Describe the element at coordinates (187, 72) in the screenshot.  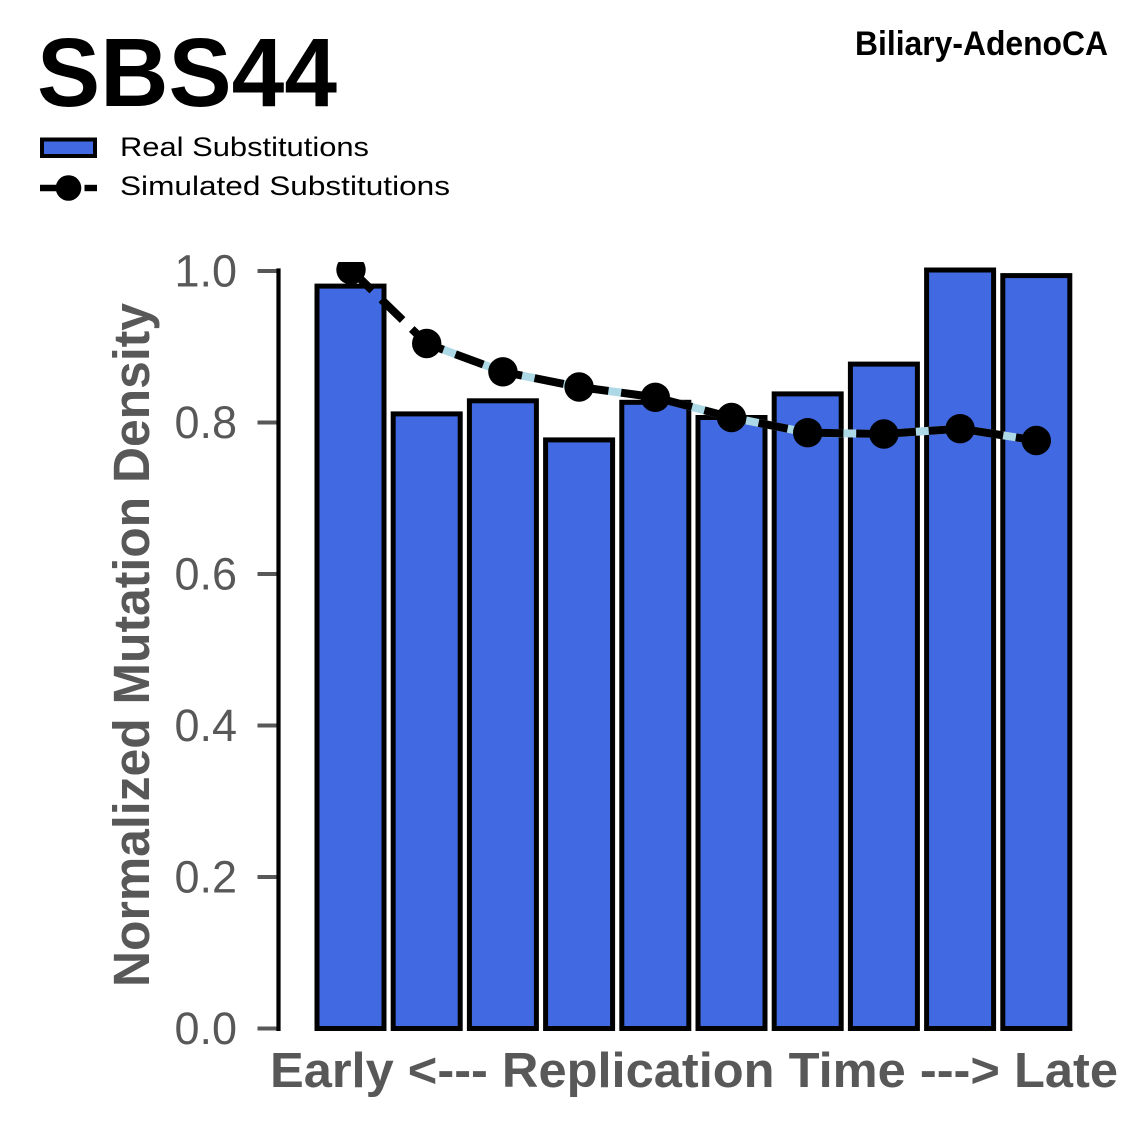
I see `svg-text: SBS44` at that location.